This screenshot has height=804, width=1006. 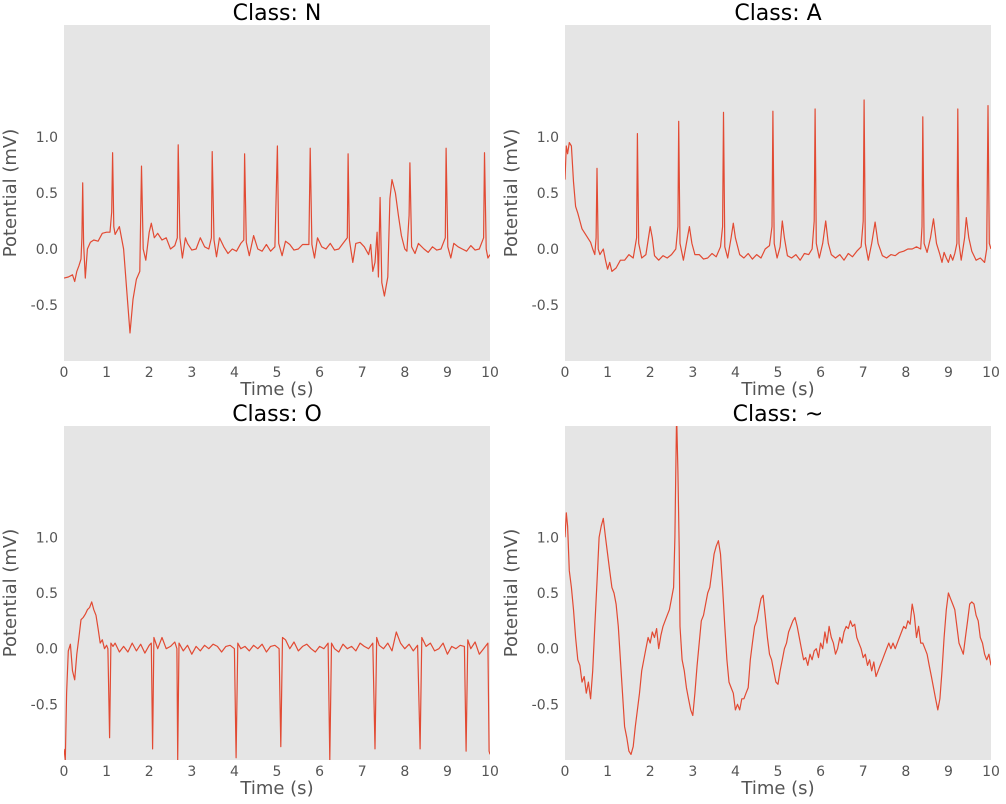 What do you see at coordinates (778, 414) in the screenshot?
I see `chart-title: Class: ~` at bounding box center [778, 414].